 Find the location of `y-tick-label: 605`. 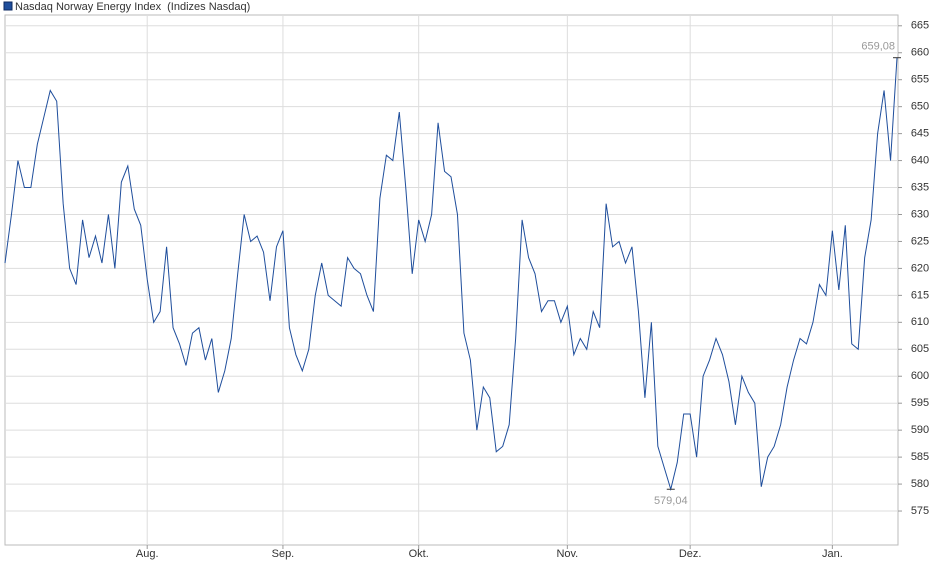

y-tick-label: 605 is located at coordinates (920, 349).